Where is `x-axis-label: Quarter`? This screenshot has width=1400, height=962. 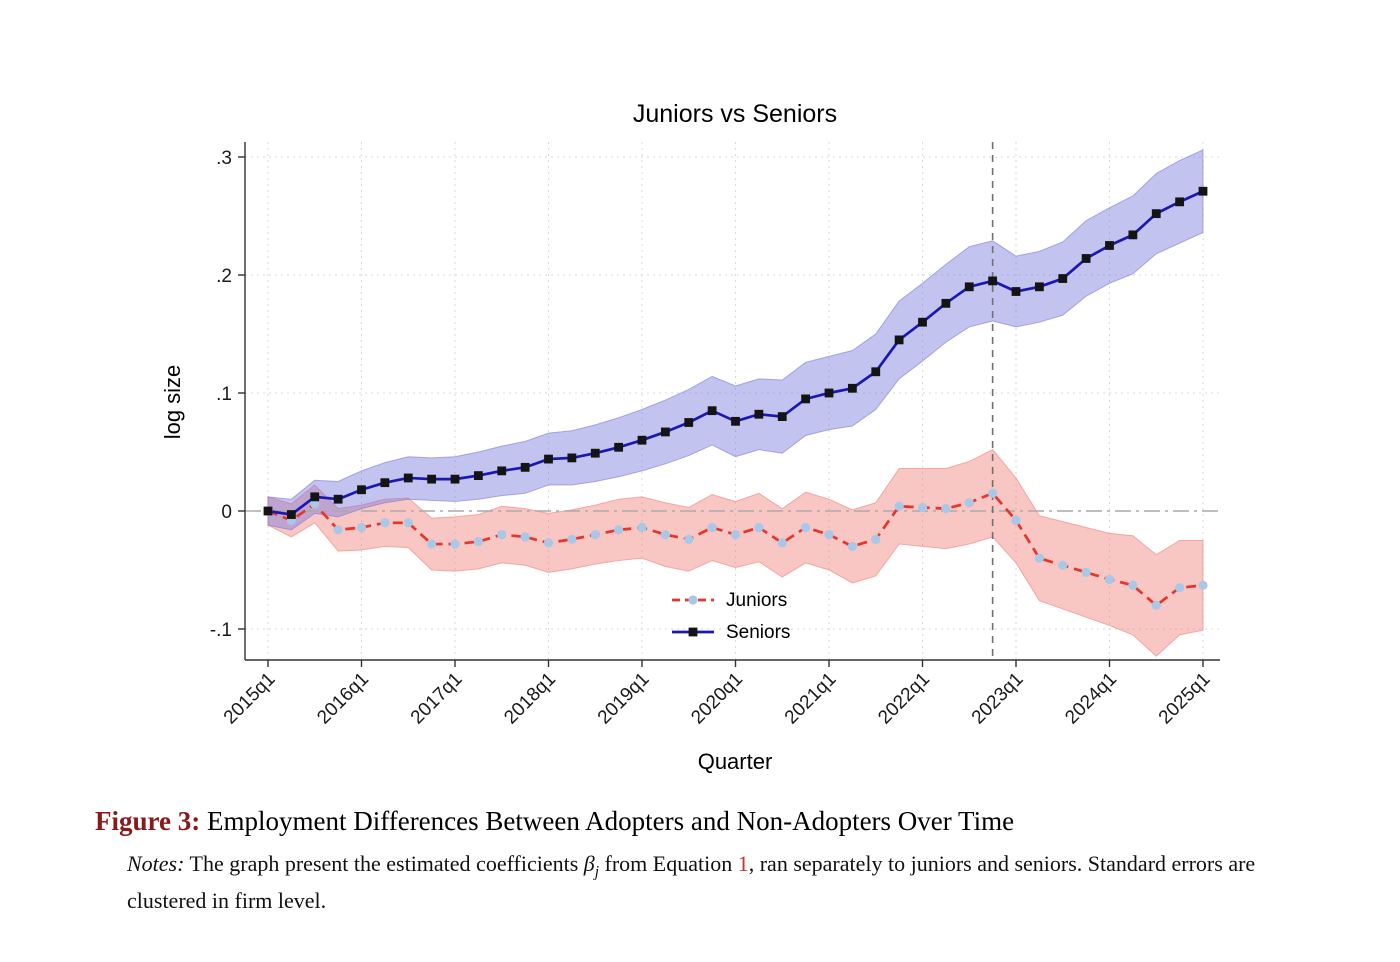 x-axis-label: Quarter is located at coordinates (735, 761).